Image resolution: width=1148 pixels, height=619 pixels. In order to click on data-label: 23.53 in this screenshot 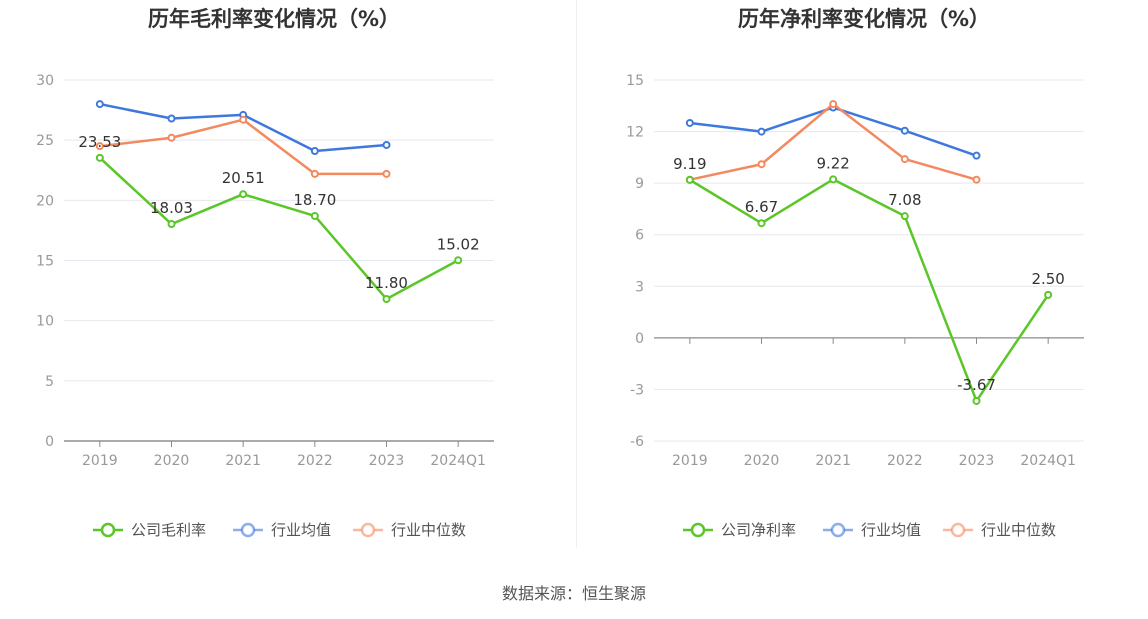, I will do `click(99, 142)`.